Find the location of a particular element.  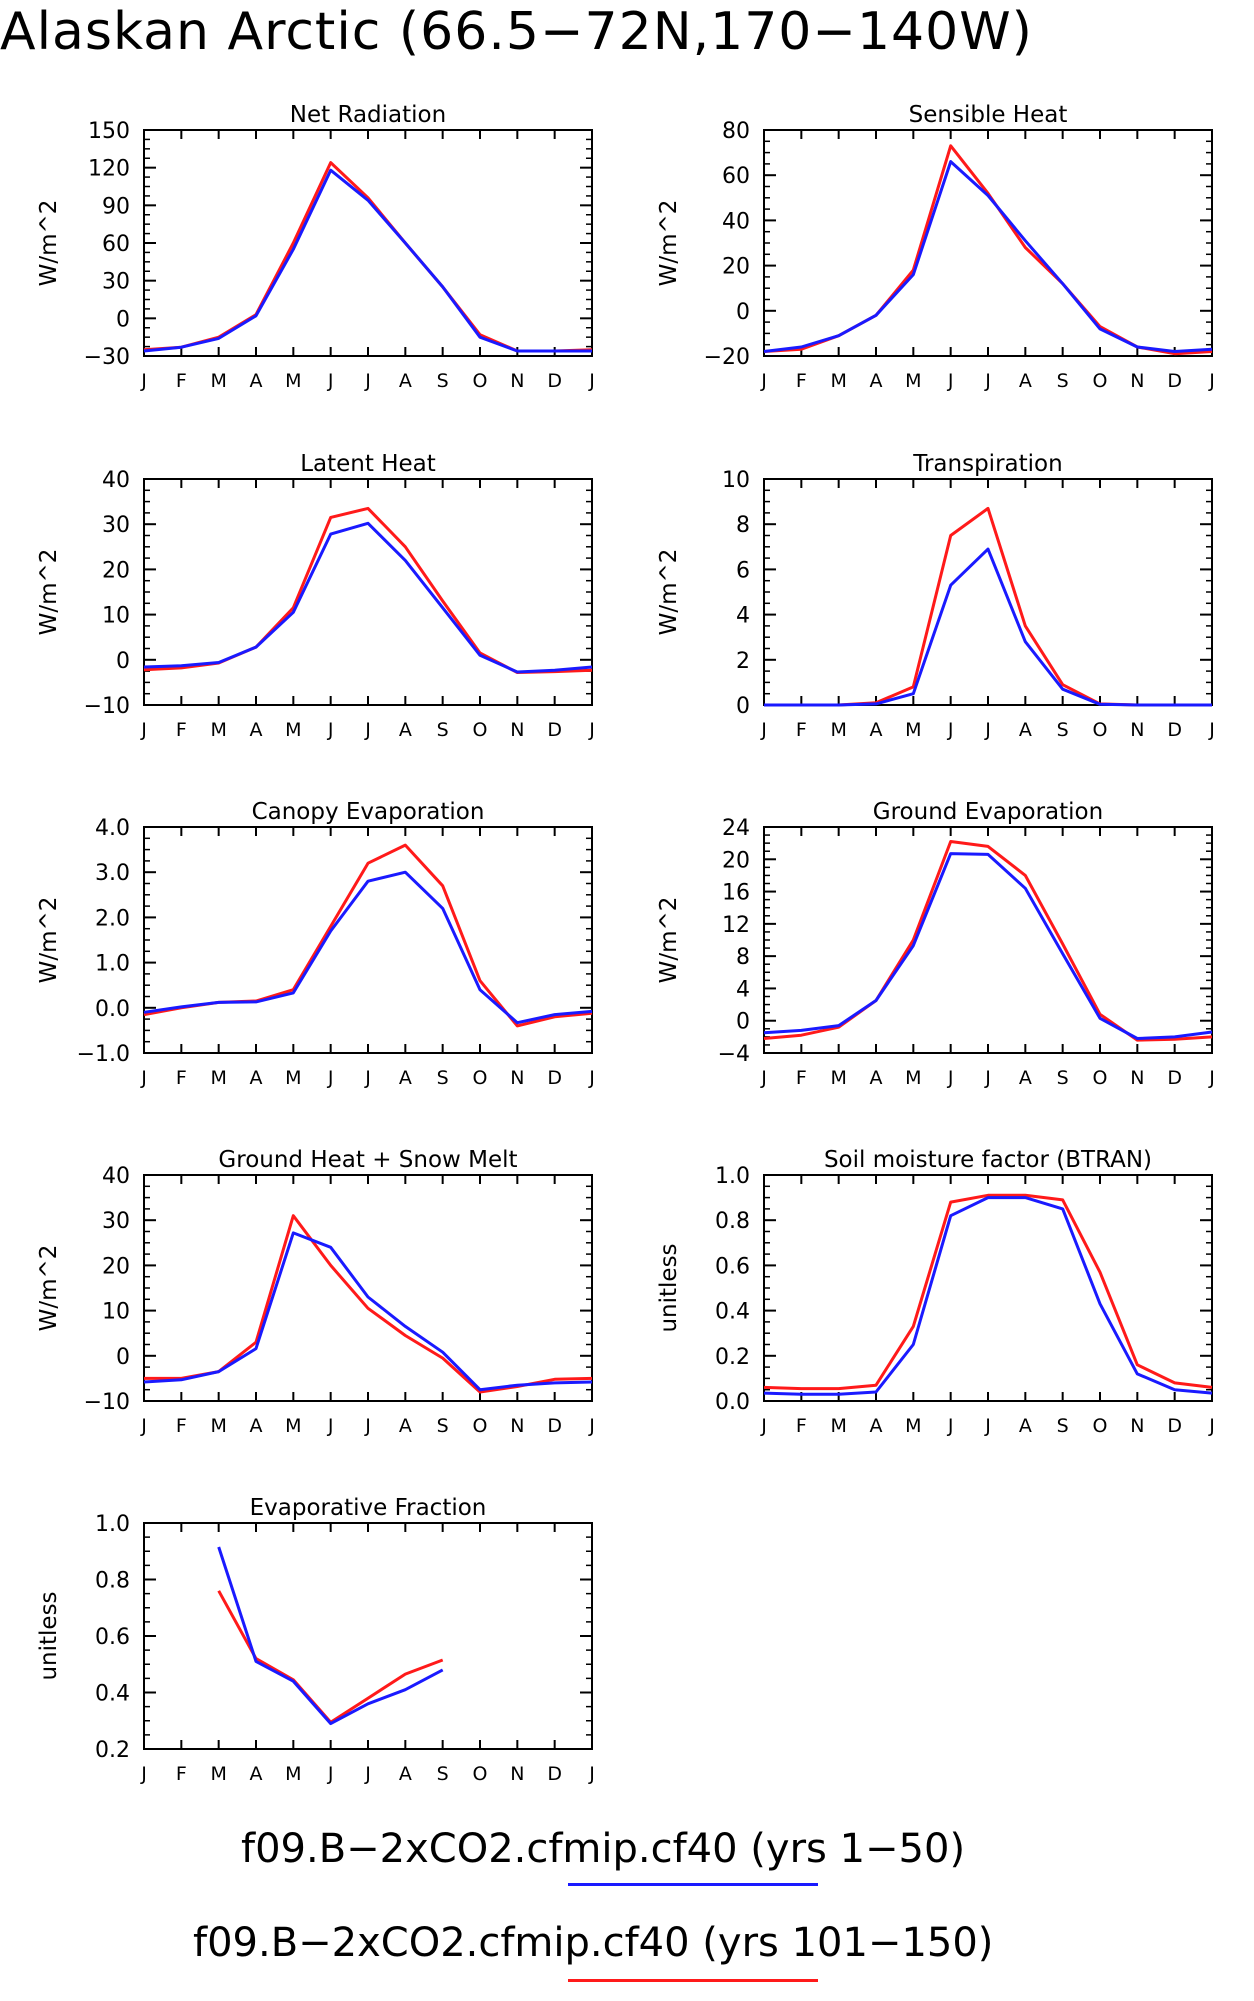

y-tick-label: 90 is located at coordinates (116, 206).